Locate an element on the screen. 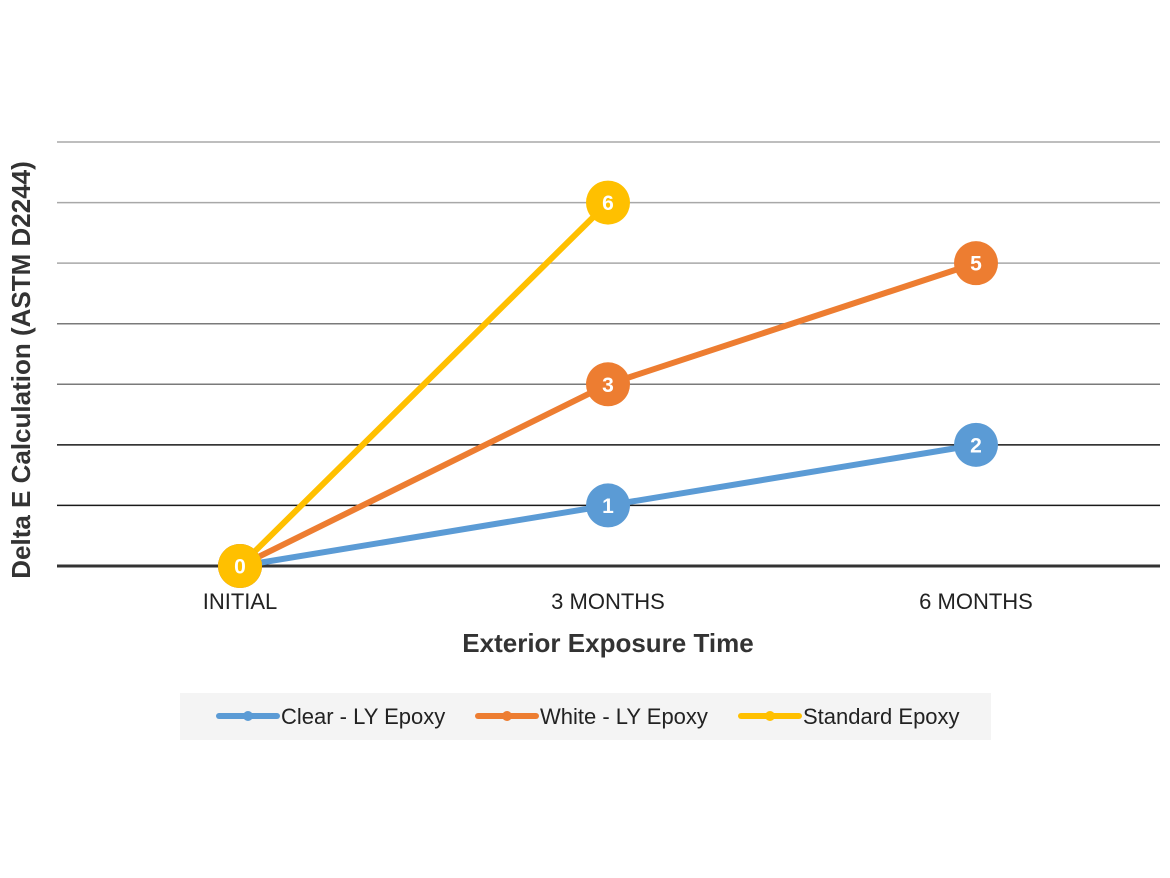 Image resolution: width=1170 pixels, height=878 pixels. data-point: 5 is located at coordinates (976, 263).